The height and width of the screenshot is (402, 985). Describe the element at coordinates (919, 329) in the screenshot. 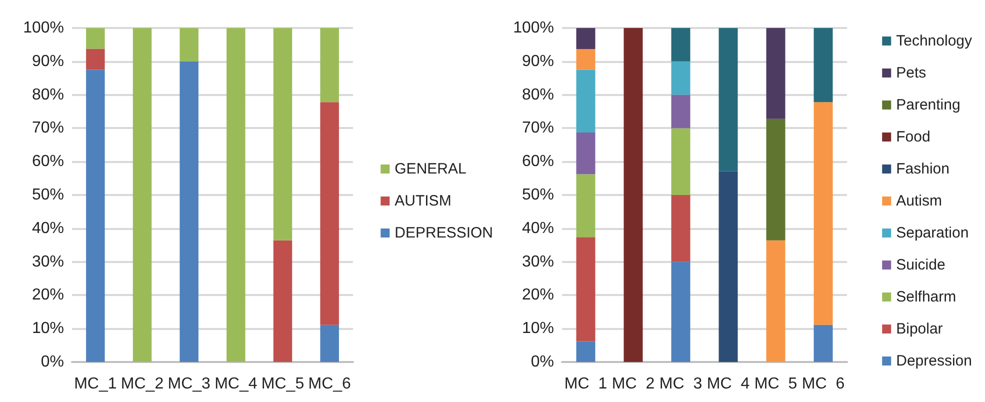

I see `legend-label: Bipolar` at that location.